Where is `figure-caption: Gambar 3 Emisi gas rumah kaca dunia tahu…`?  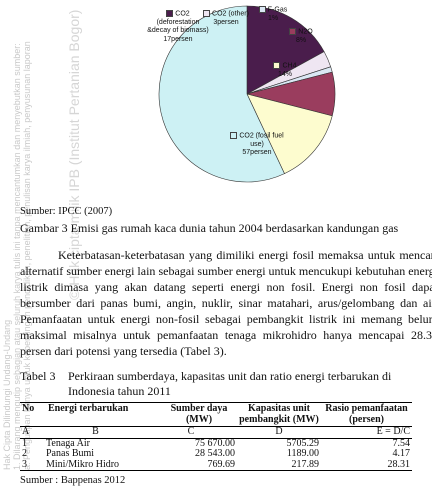 figure-caption: Gambar 3 Emisi gas rumah kaca dunia tahu… is located at coordinates (209, 228).